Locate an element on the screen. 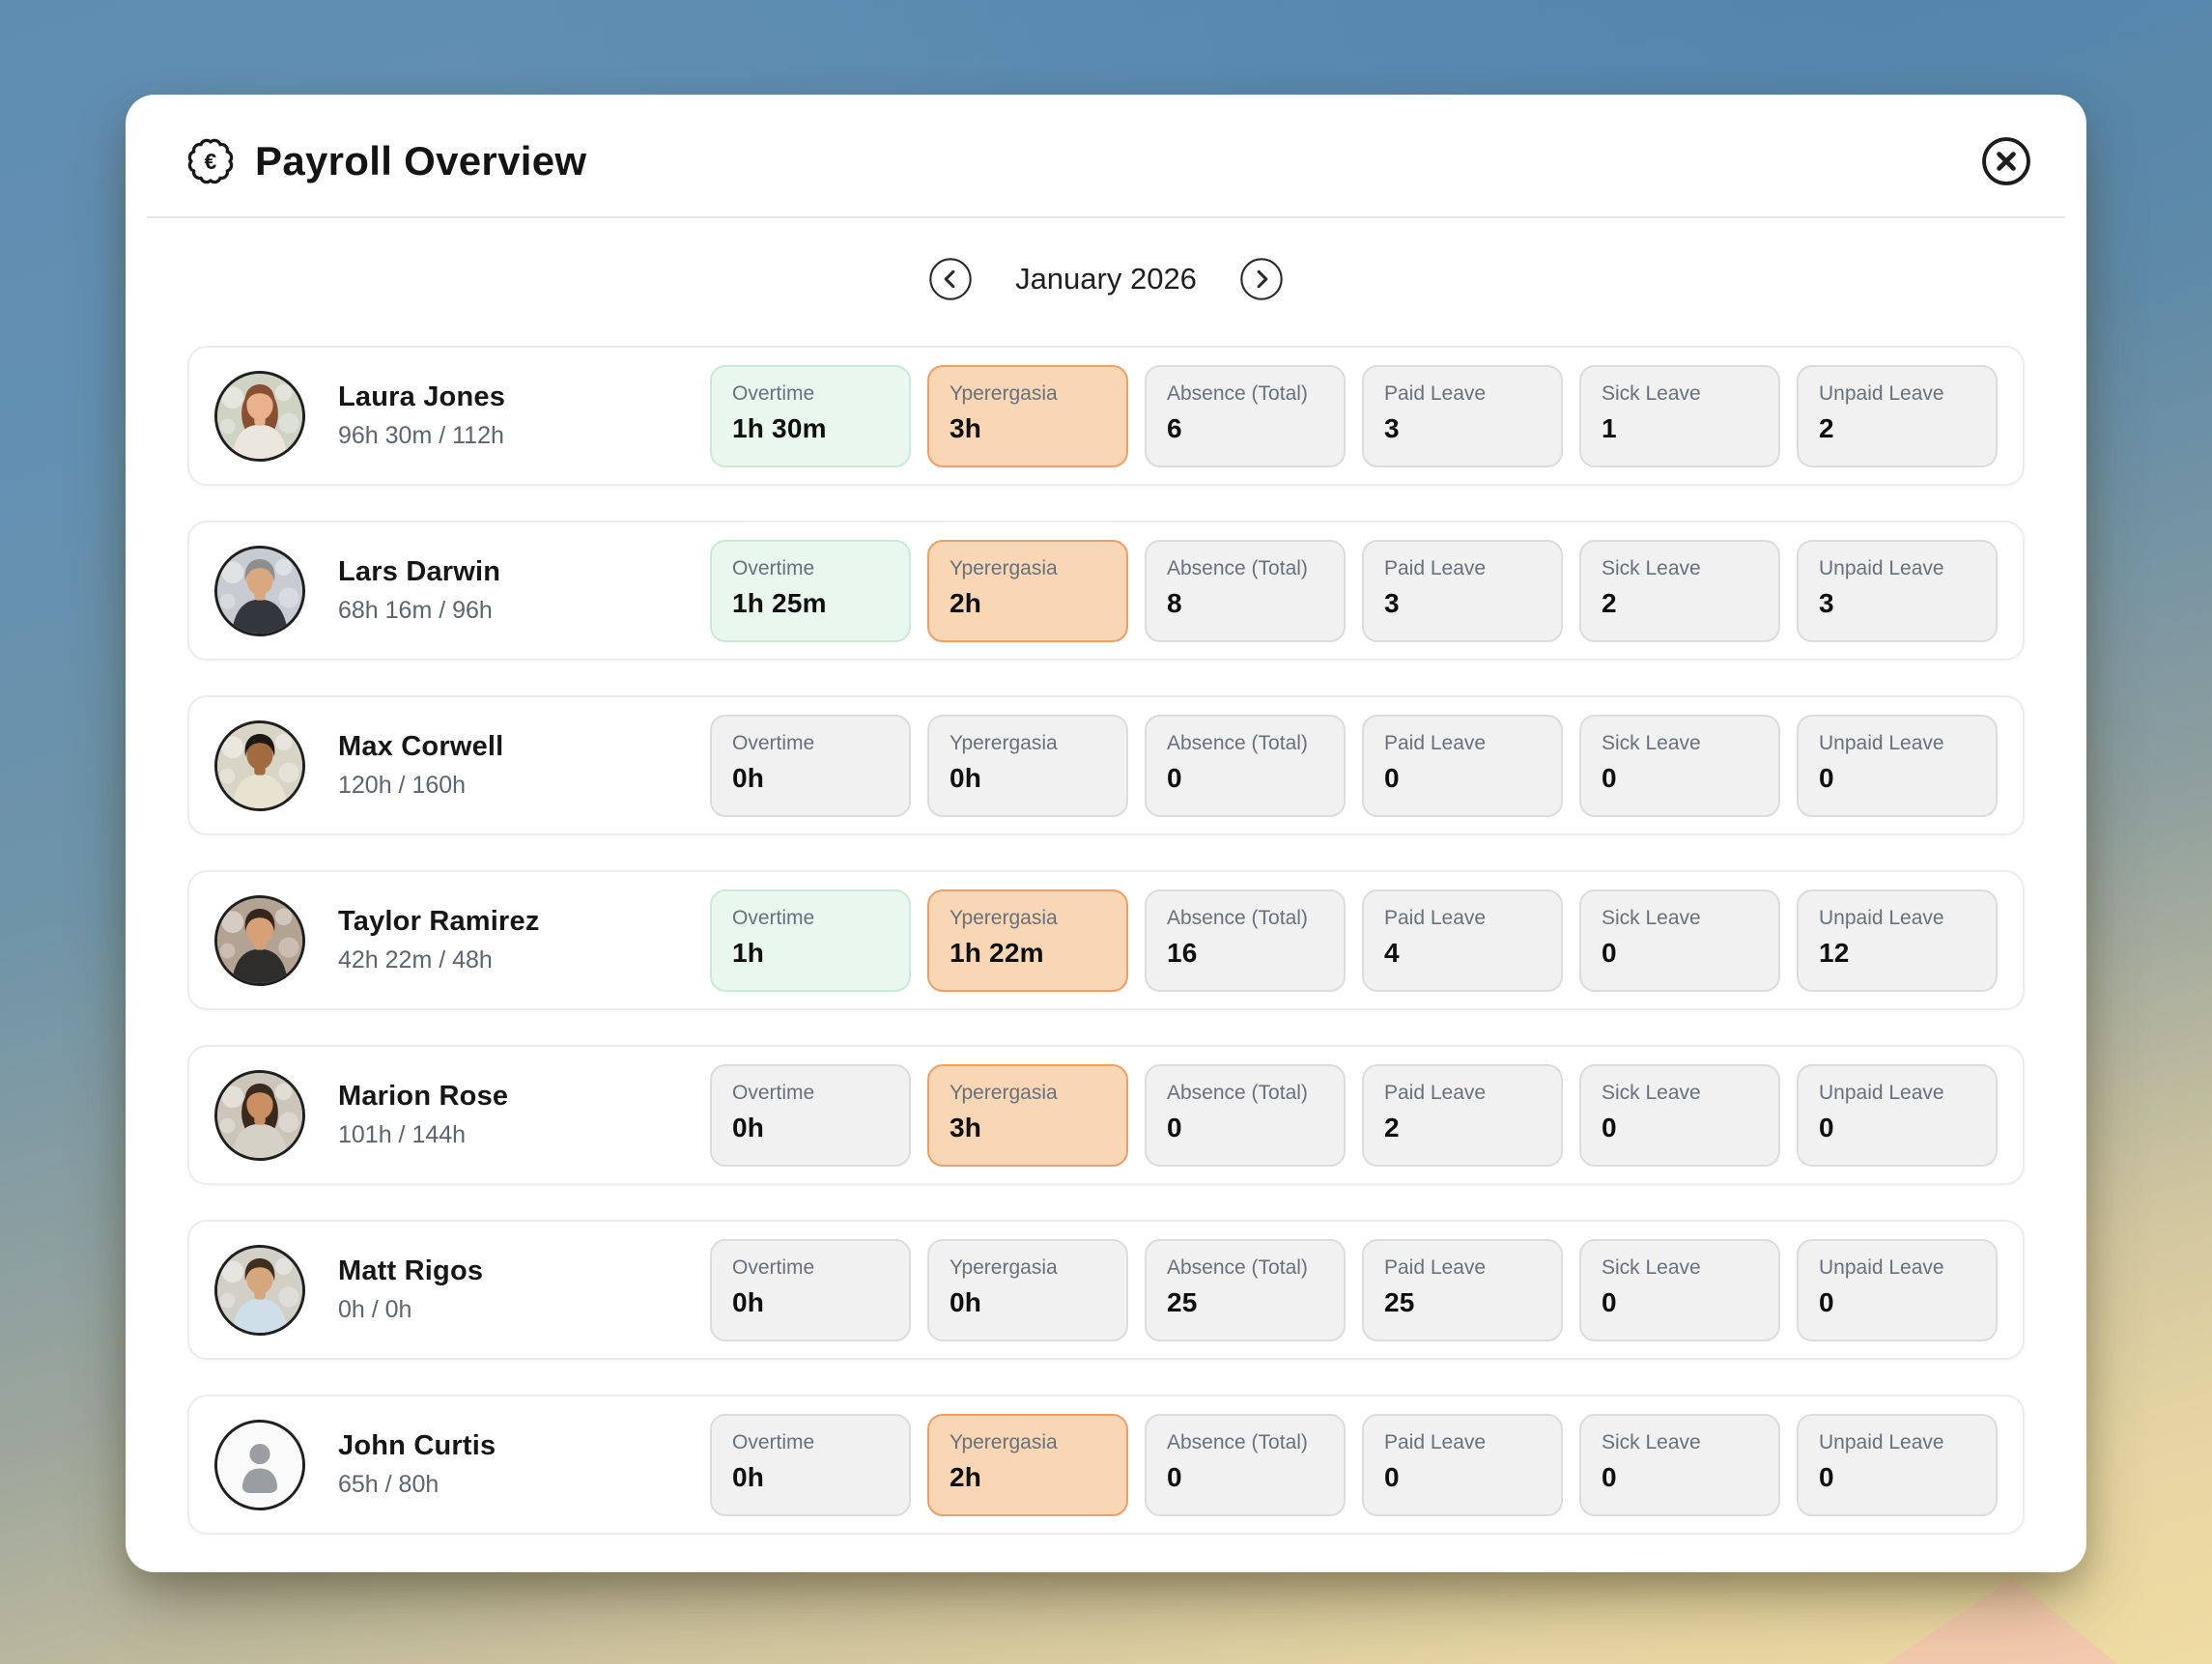 This screenshot has height=1664, width=2212. stat-value: 1h 25m is located at coordinates (779, 602).